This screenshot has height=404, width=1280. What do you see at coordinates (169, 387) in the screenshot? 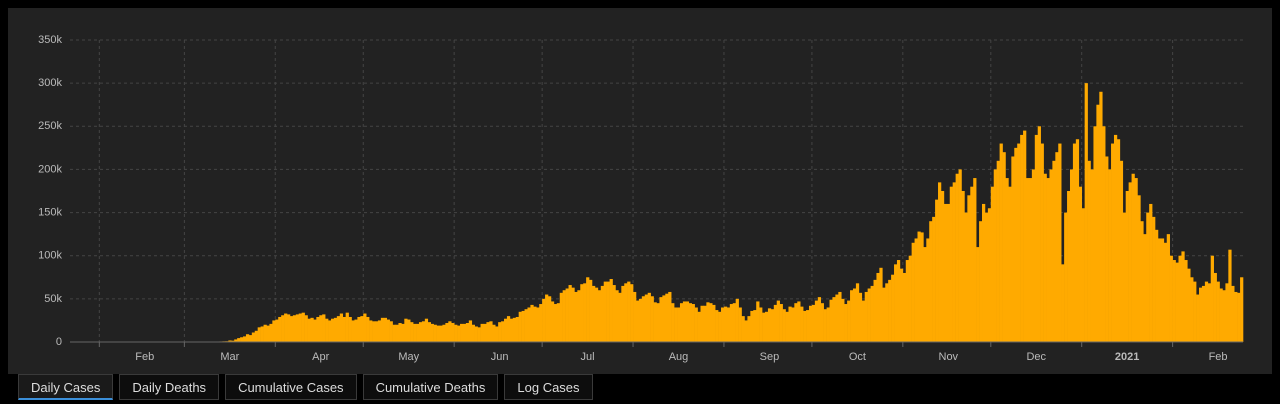
I see `tab: Daily Deaths` at bounding box center [169, 387].